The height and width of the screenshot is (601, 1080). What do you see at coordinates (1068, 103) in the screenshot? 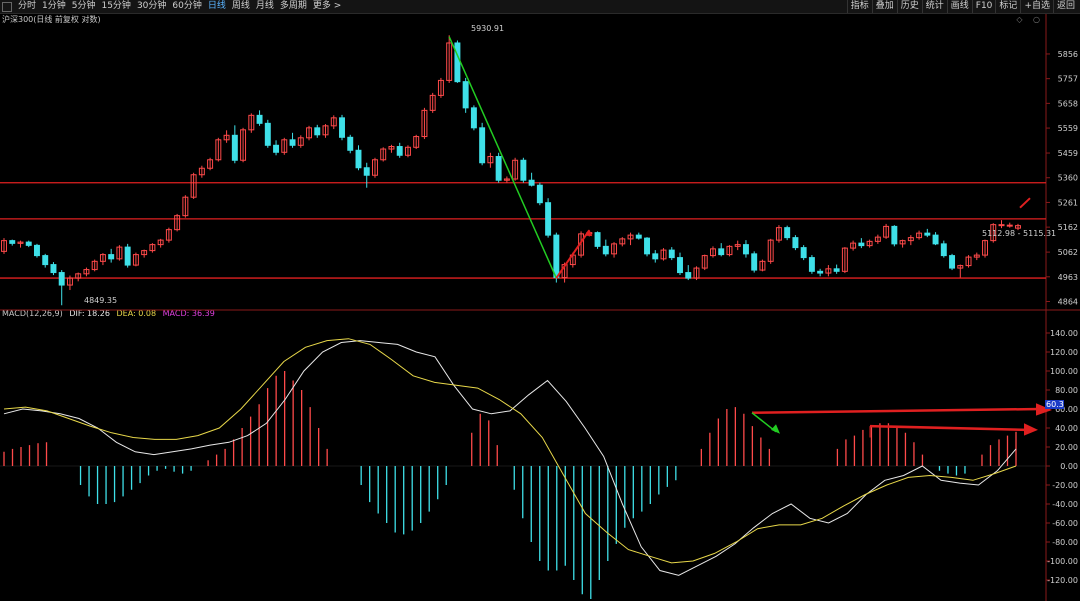
I see `price-tick-label: 5658` at bounding box center [1068, 103].